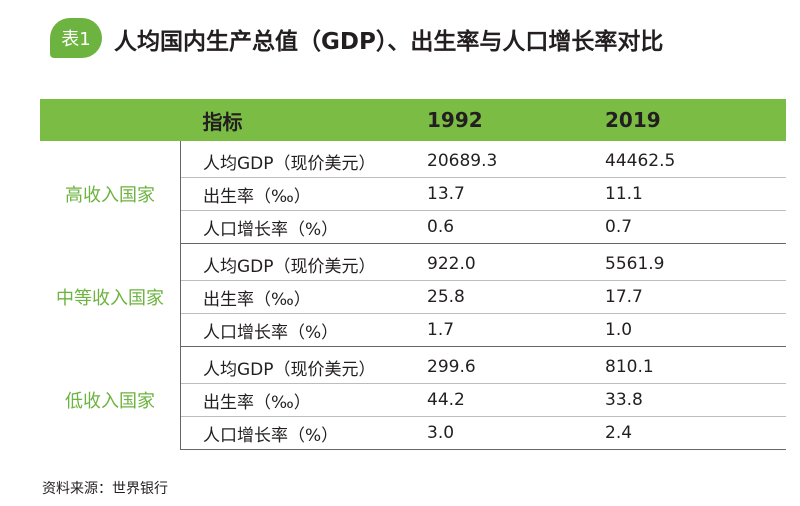 The height and width of the screenshot is (506, 800). Describe the element at coordinates (455, 120) in the screenshot. I see `header-year-1992: 1992` at that location.